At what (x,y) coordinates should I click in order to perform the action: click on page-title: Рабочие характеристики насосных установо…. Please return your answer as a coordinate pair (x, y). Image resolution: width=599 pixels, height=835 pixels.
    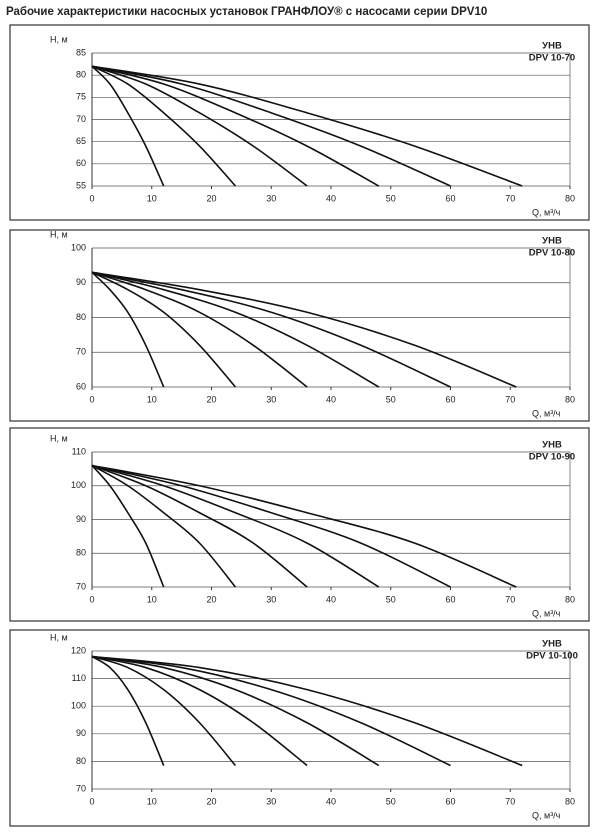
    Looking at the image, I should click on (246, 12).